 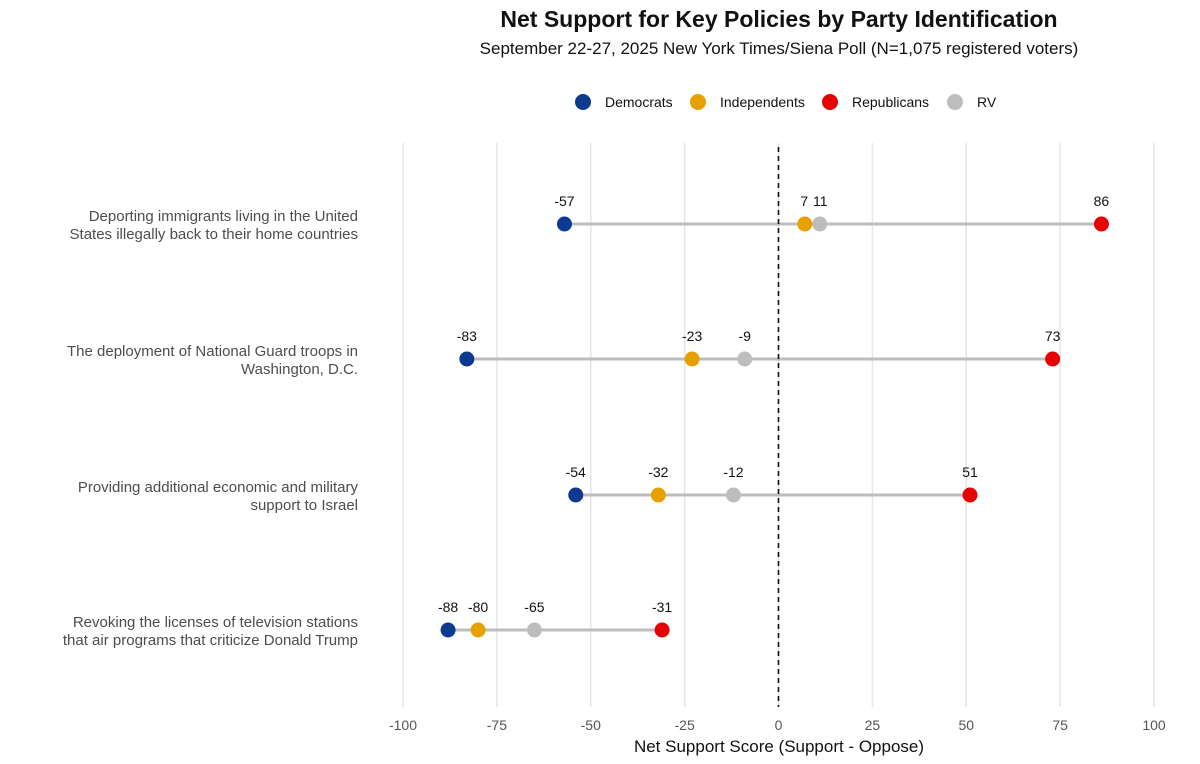 I want to click on legend-marker-republicans, so click(x=830, y=102).